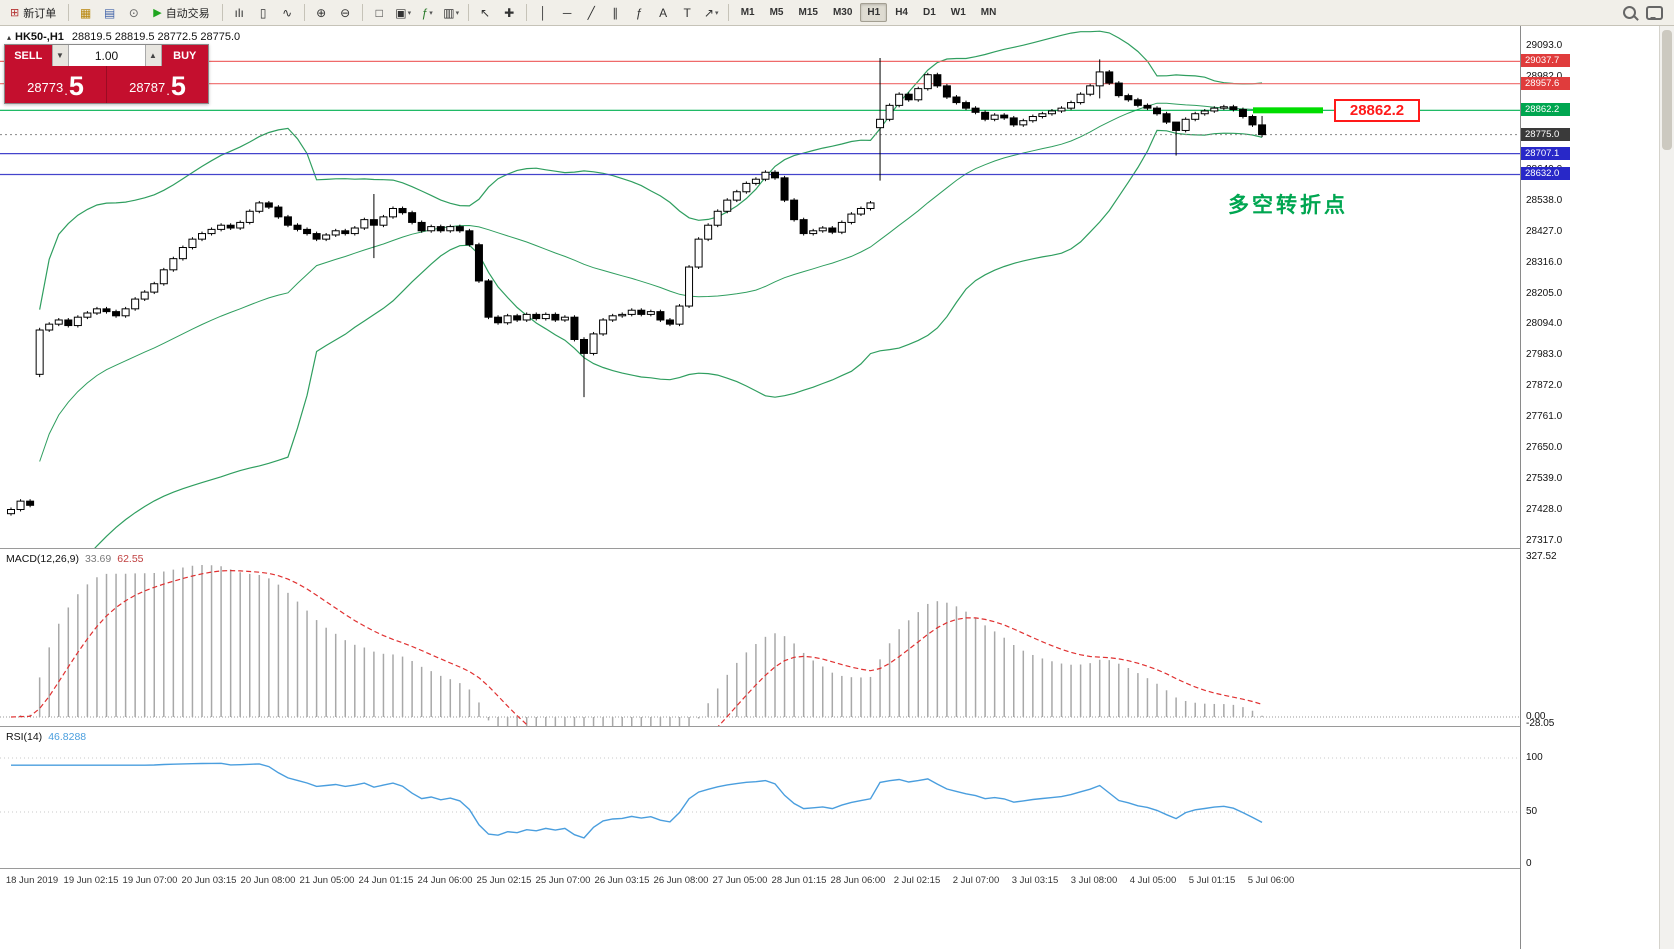 This screenshot has height=949, width=1674. Describe the element at coordinates (808, 12) in the screenshot. I see `timeframe-m15-button: M15` at that location.